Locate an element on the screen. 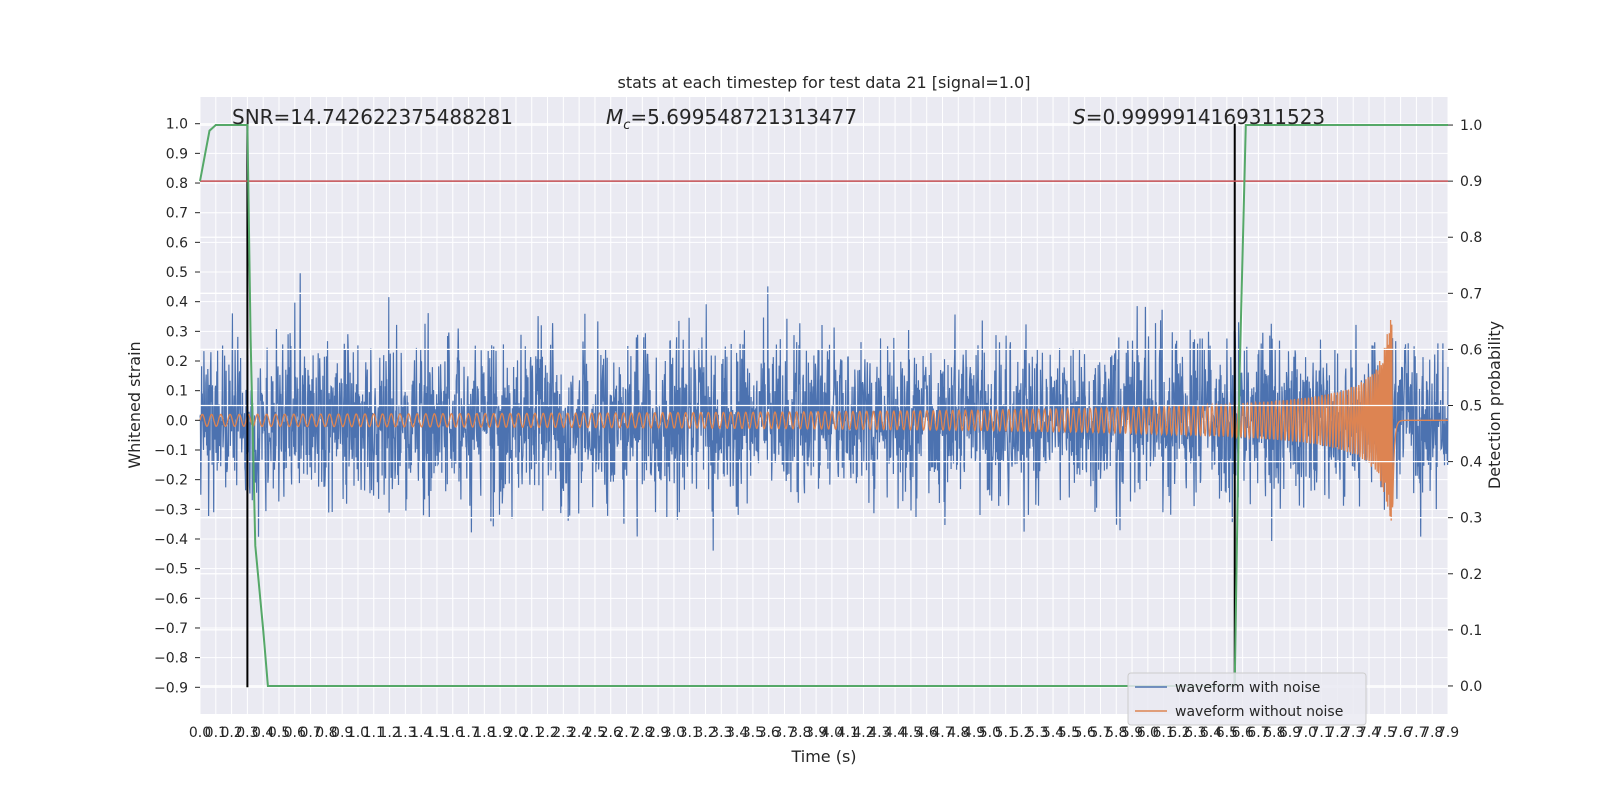  x-tick-label: 5.9 is located at coordinates (1132, 733).